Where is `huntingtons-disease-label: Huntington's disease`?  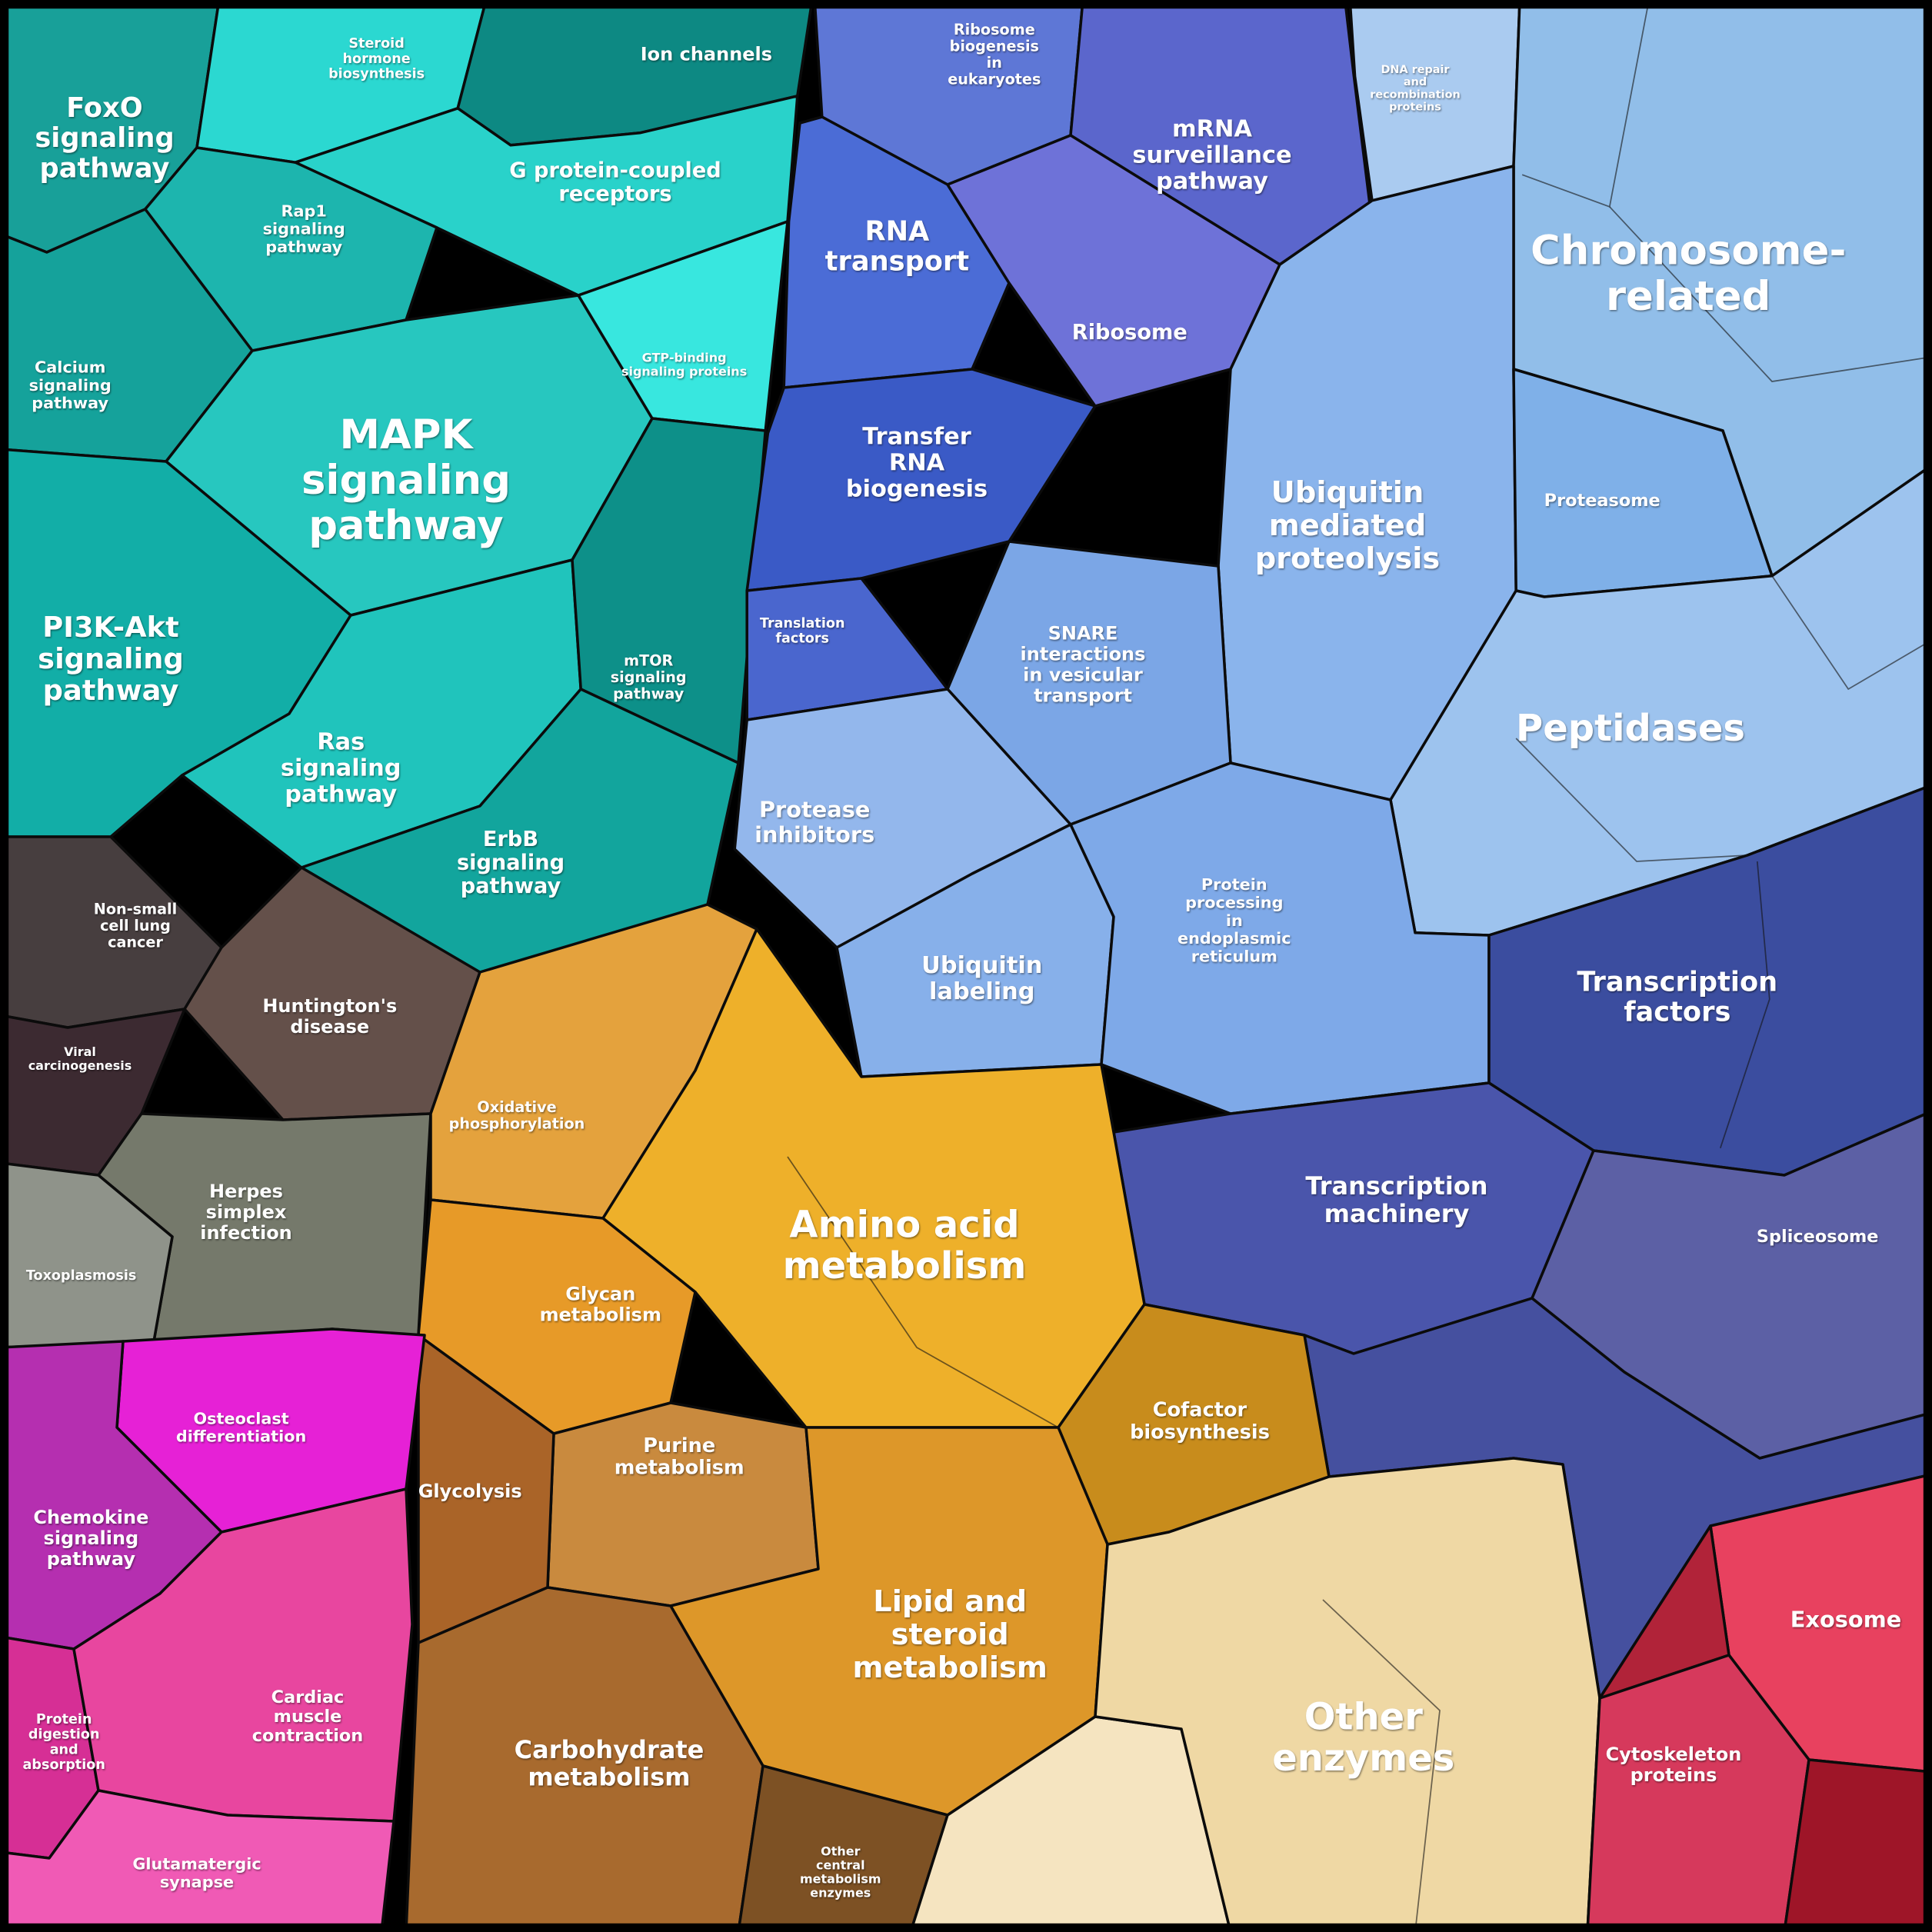
huntingtons-disease-label: Huntington's disease is located at coordinates (329, 1016).